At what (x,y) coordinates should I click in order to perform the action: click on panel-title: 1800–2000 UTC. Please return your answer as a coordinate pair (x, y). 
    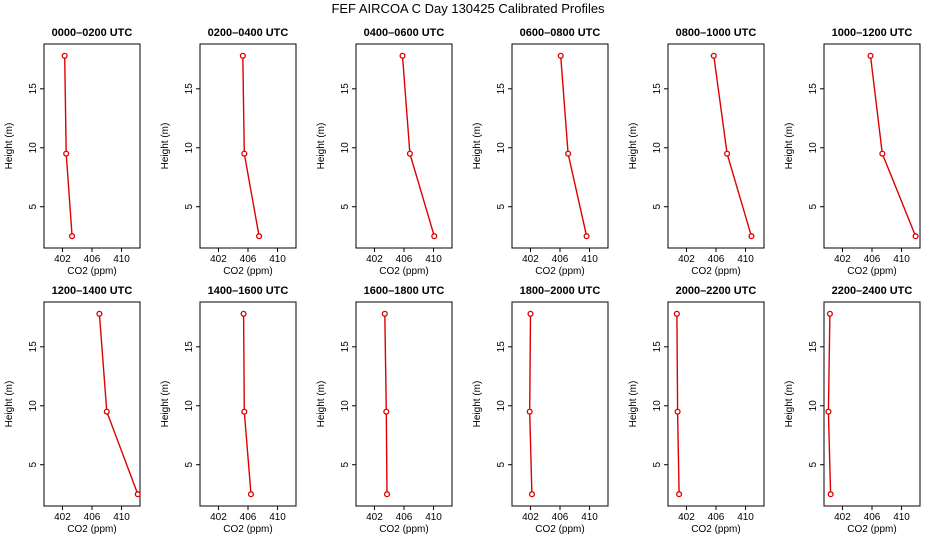
    Looking at the image, I should click on (560, 291).